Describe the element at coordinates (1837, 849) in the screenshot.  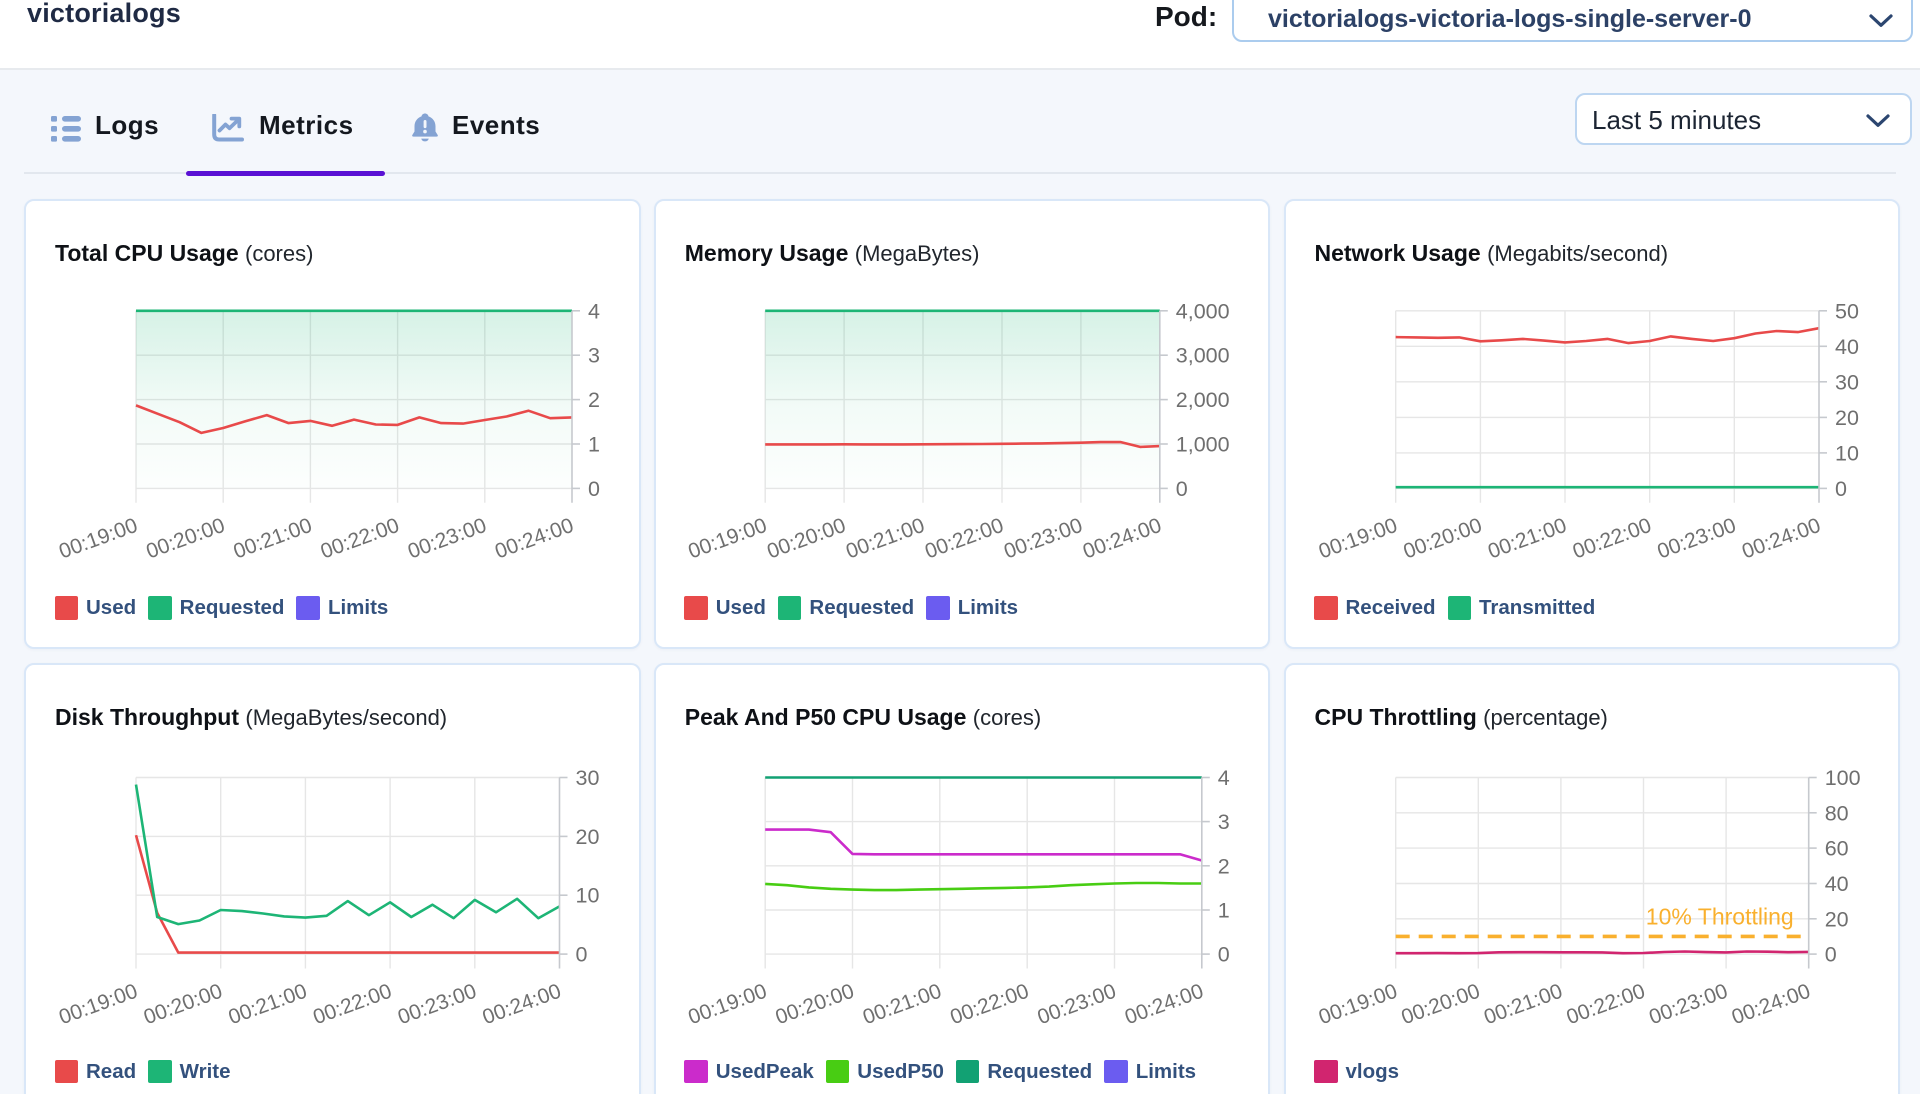
I see `svg-text: 60` at that location.